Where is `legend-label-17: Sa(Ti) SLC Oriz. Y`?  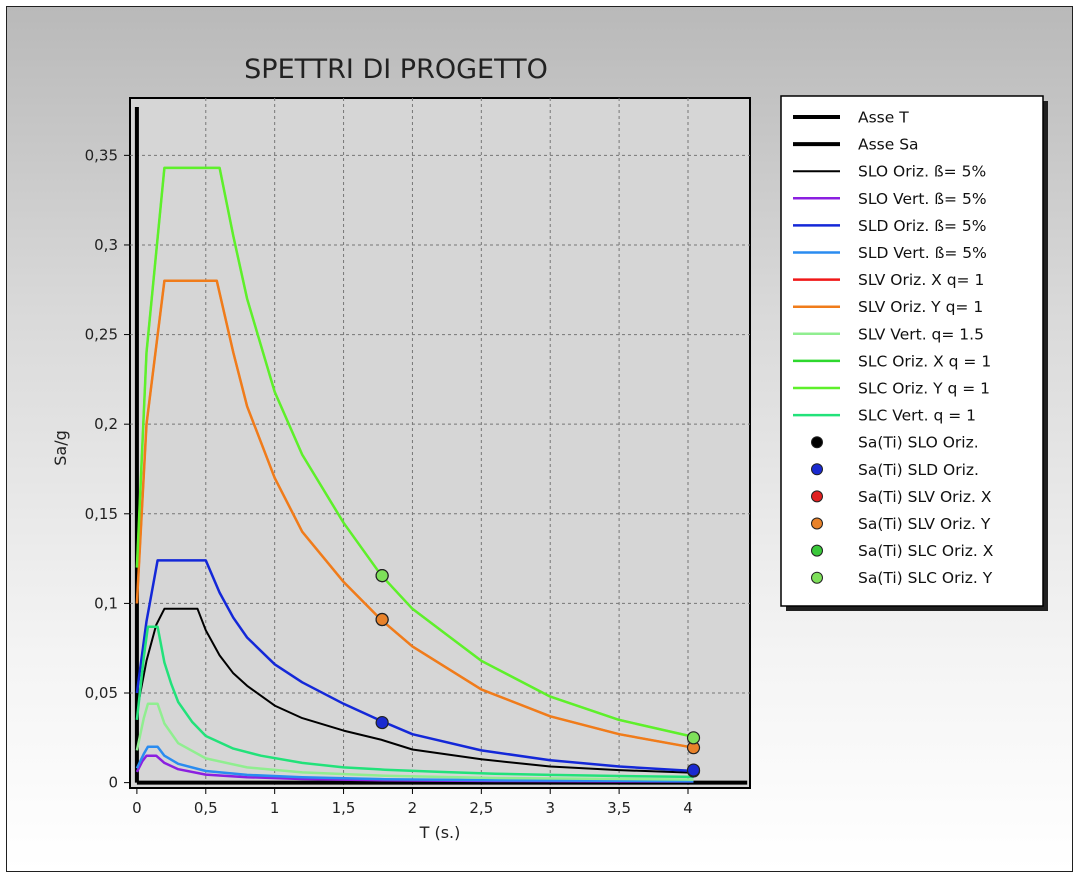 legend-label-17: Sa(Ti) SLC Oriz. Y is located at coordinates (925, 578).